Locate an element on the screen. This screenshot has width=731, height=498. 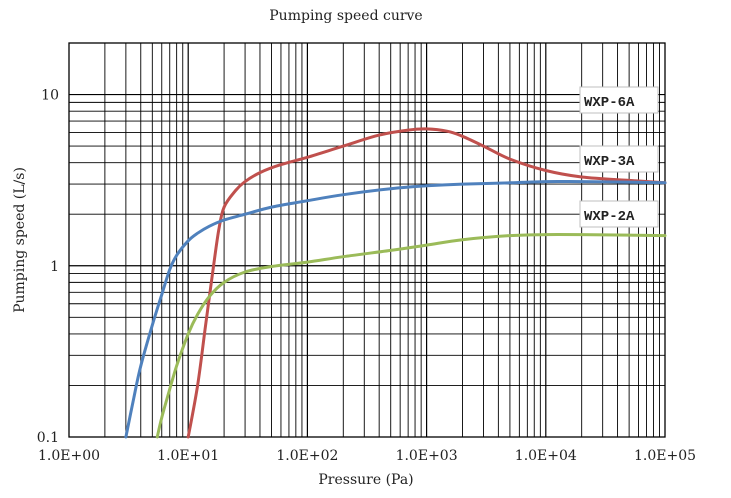
curve-label-text: WXP-2A is located at coordinates (609, 217).